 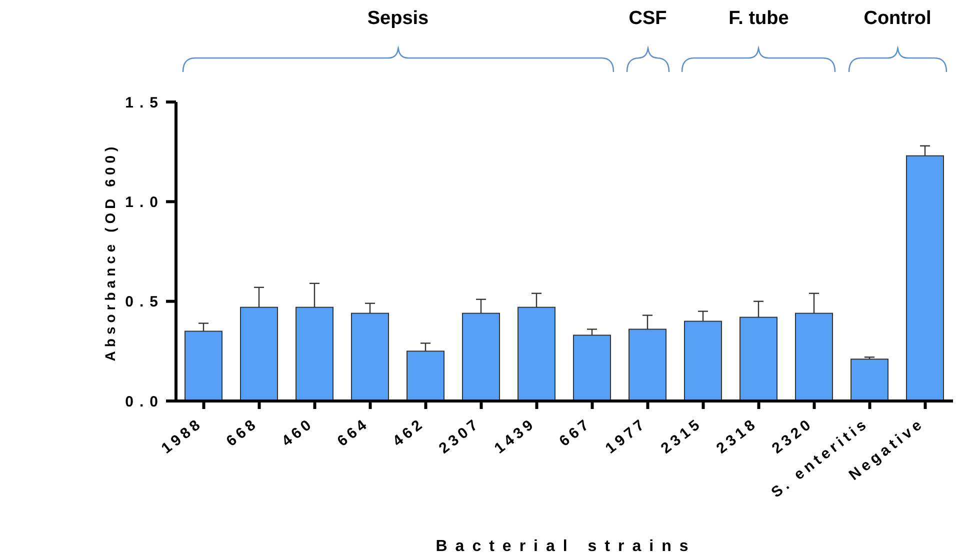 I want to click on y-tick-label: 1.0, so click(x=144, y=202).